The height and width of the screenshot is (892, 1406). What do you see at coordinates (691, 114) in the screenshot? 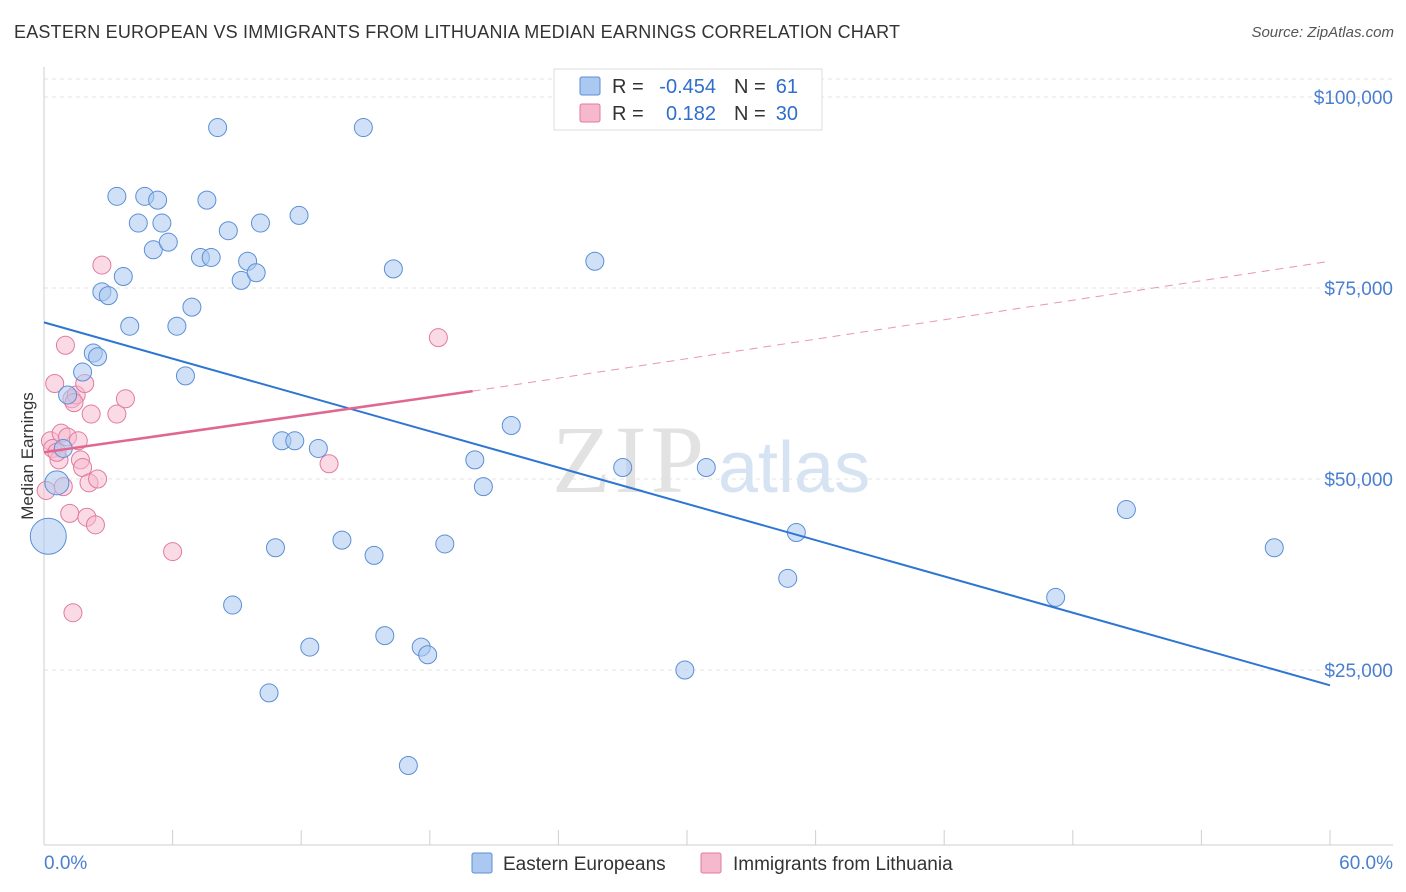
I see `legend-r-value-2: 0.182` at bounding box center [691, 114].